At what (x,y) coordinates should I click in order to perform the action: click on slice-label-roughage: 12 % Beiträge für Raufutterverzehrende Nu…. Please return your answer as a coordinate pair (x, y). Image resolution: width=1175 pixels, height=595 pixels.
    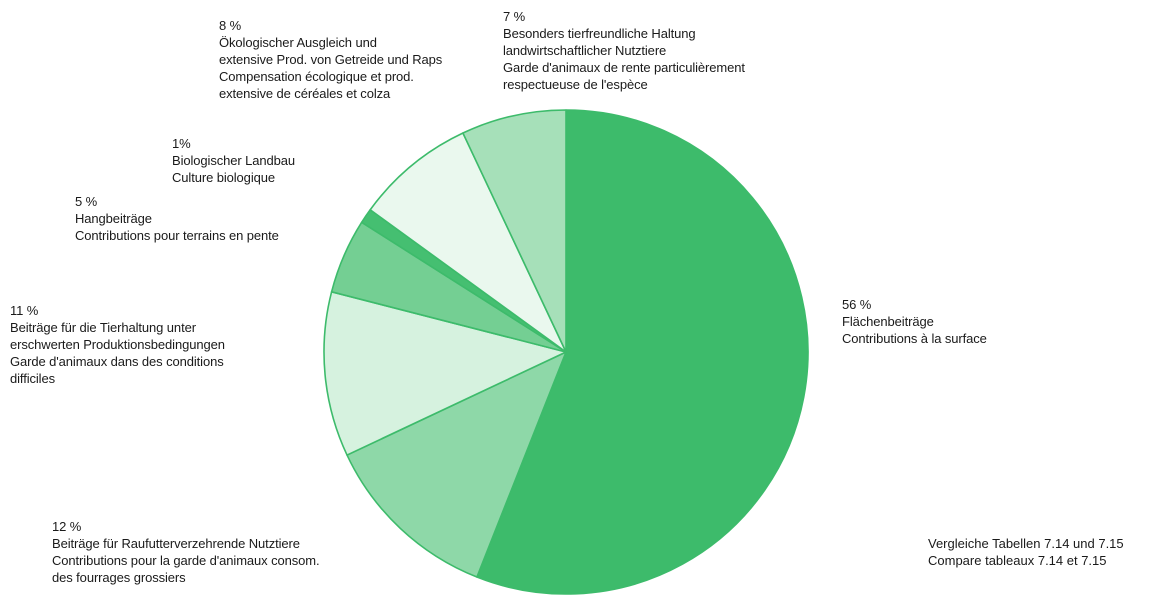
    Looking at the image, I should click on (186, 552).